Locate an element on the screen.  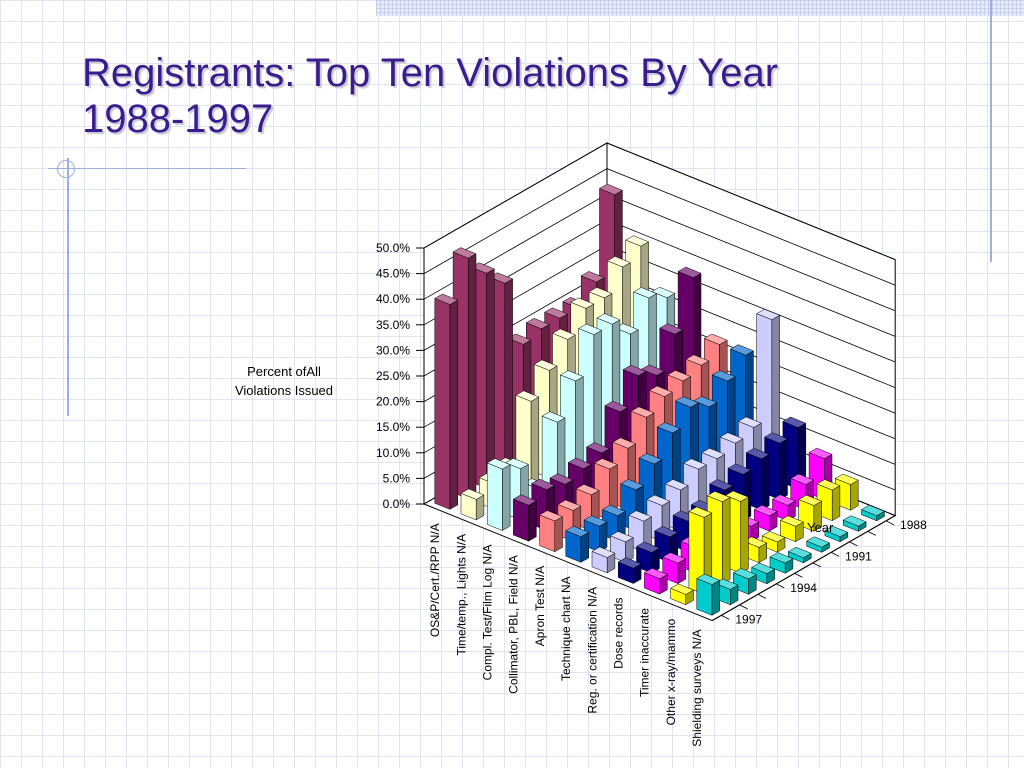
year-tick-label: 1988 is located at coordinates (913, 525).